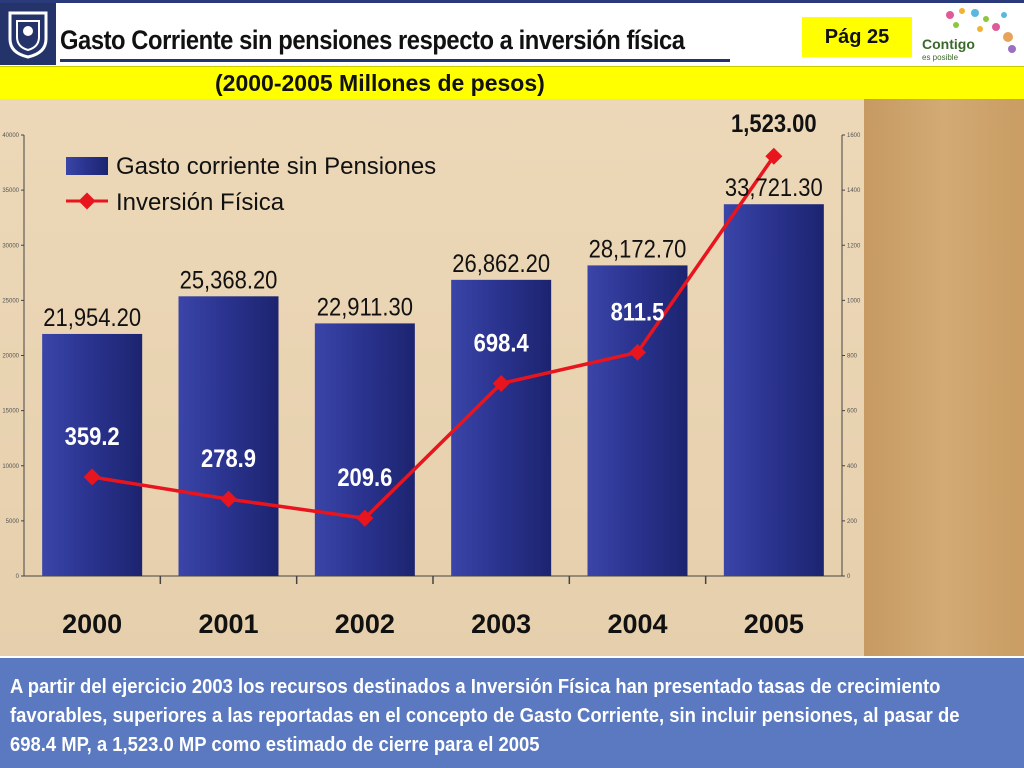 The image size is (1024, 768). Describe the element at coordinates (87, 201) in the screenshot. I see `legend-line-marker` at that location.